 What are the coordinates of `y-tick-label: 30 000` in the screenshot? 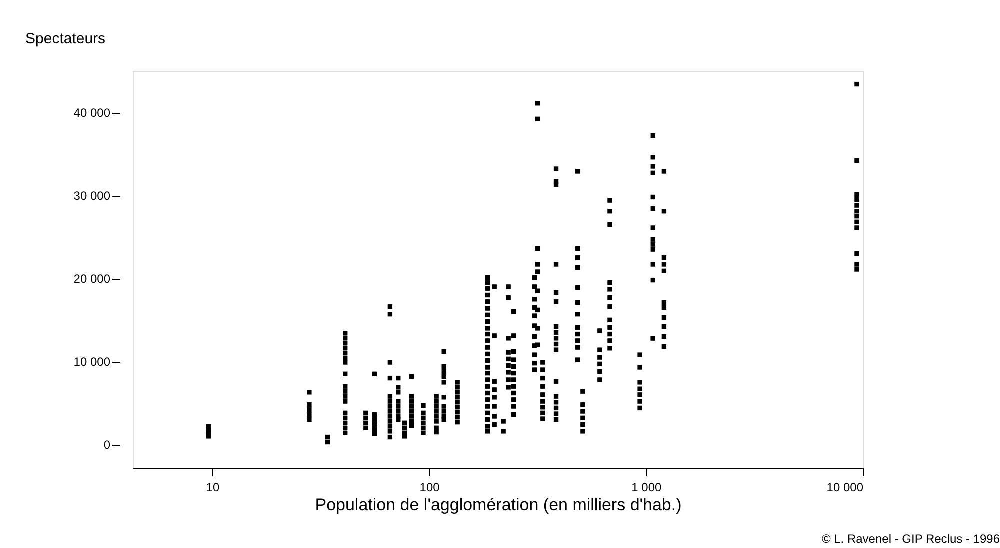 It's located at (92, 196).